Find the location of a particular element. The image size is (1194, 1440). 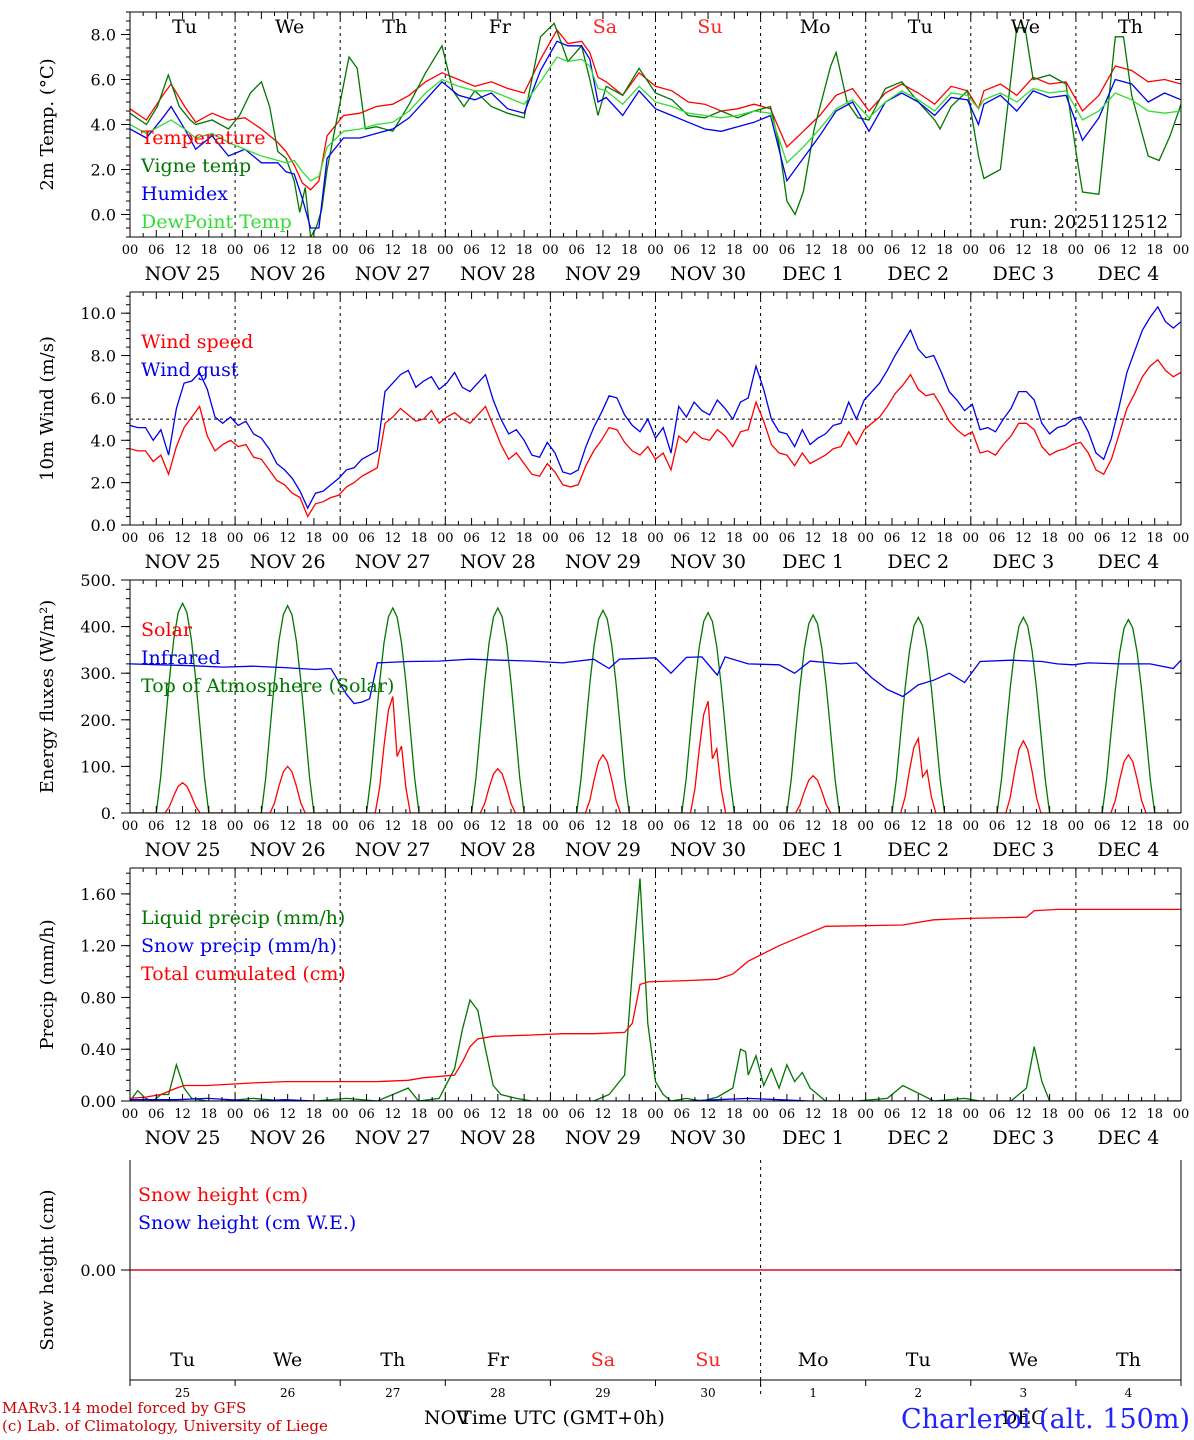

day-number: 26 is located at coordinates (287, 1393).